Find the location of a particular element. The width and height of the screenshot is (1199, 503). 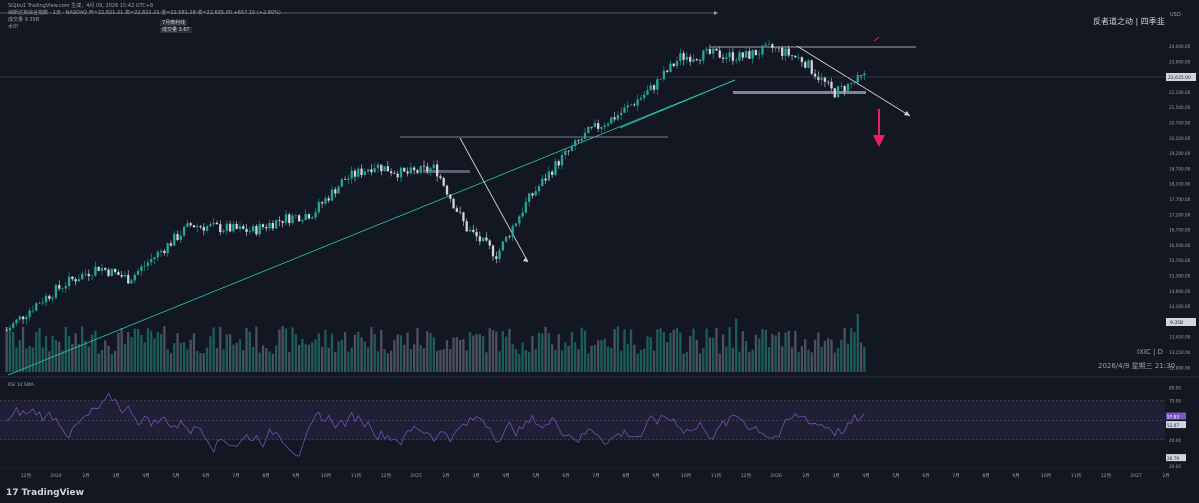

price-tick-label: 21,500.00 is located at coordinates (1180, 107).